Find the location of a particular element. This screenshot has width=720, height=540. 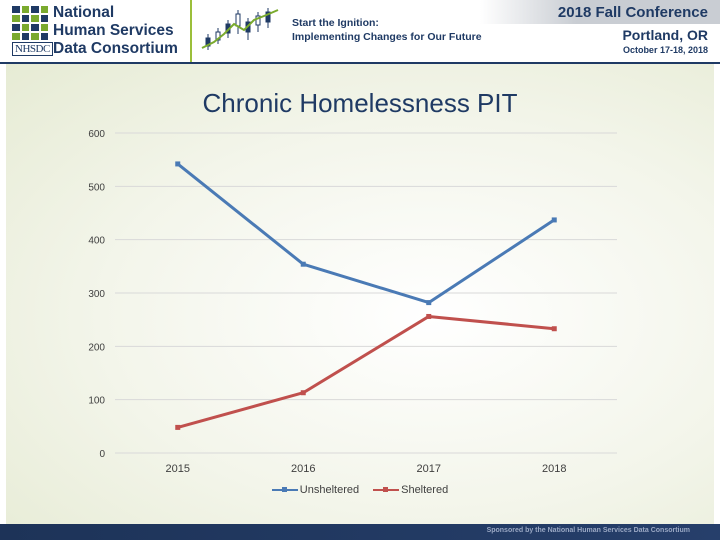

x-tick-label: 2018 is located at coordinates (554, 469).